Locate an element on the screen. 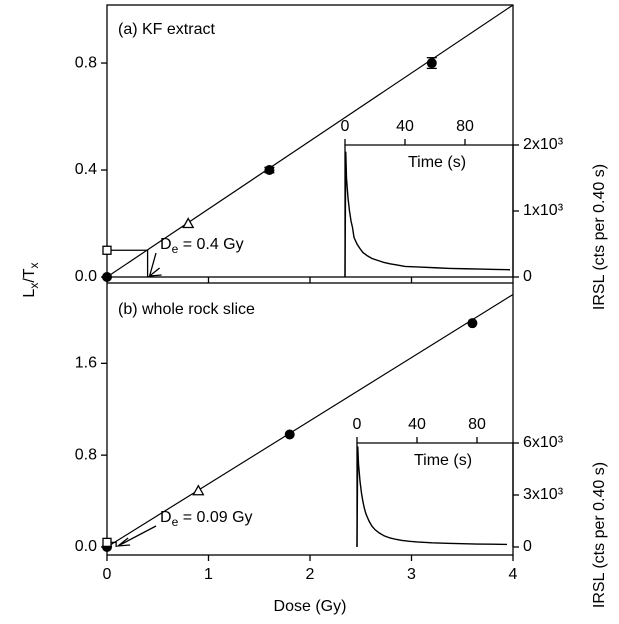 This screenshot has height=624, width=619. y-tick-label: 2x10³ is located at coordinates (543, 144).